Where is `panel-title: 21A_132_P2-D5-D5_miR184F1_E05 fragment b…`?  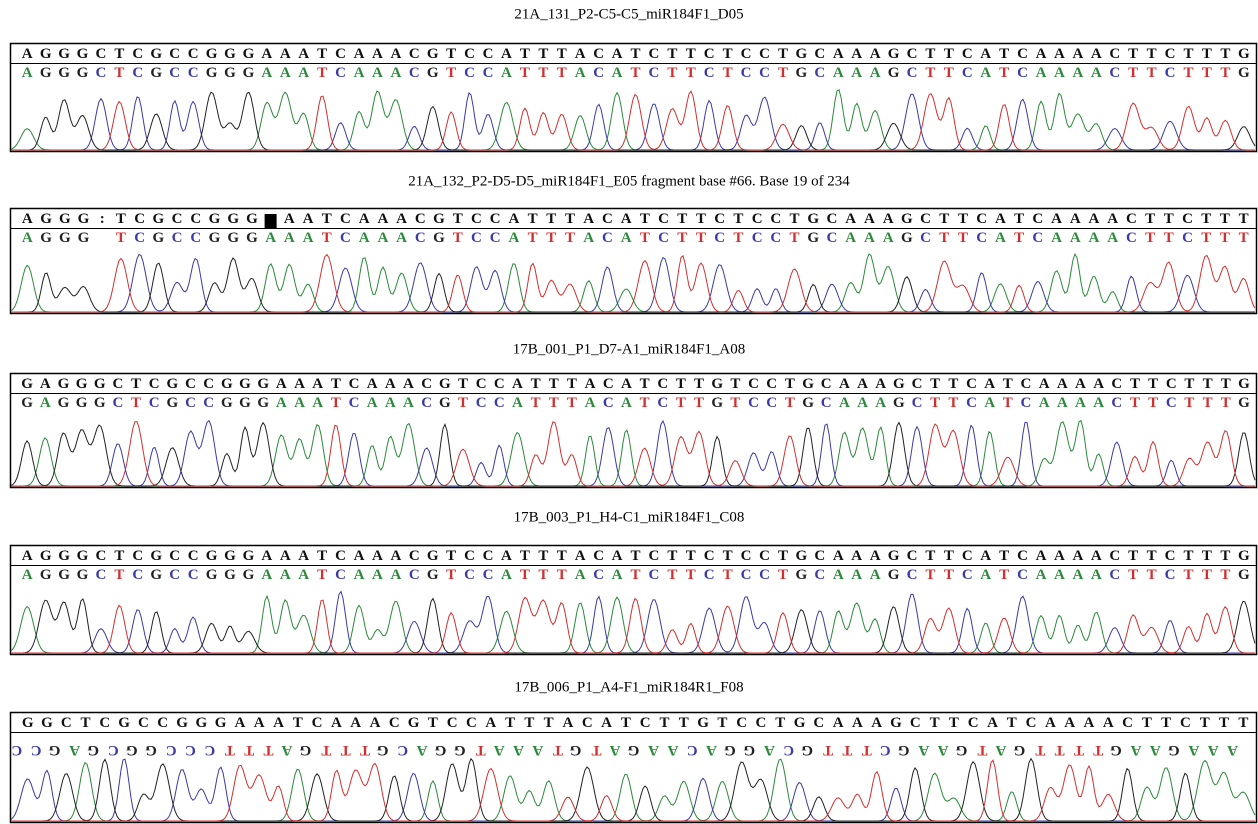
panel-title: 21A_132_P2-D5-D5_miR184F1_E05 fragment b… is located at coordinates (629, 181).